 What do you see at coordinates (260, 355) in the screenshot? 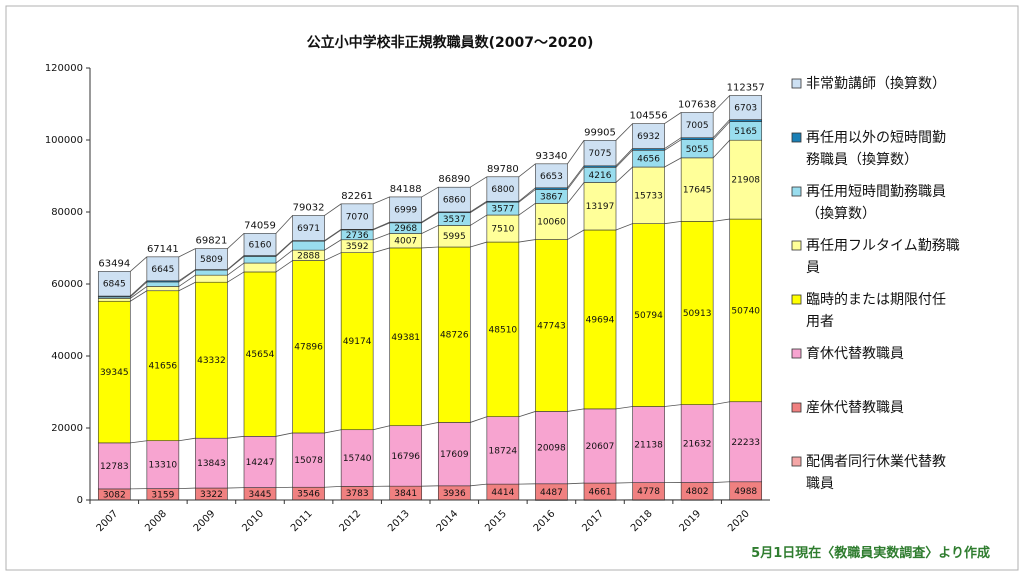
I see `segment-value-label: 45654` at bounding box center [260, 355].